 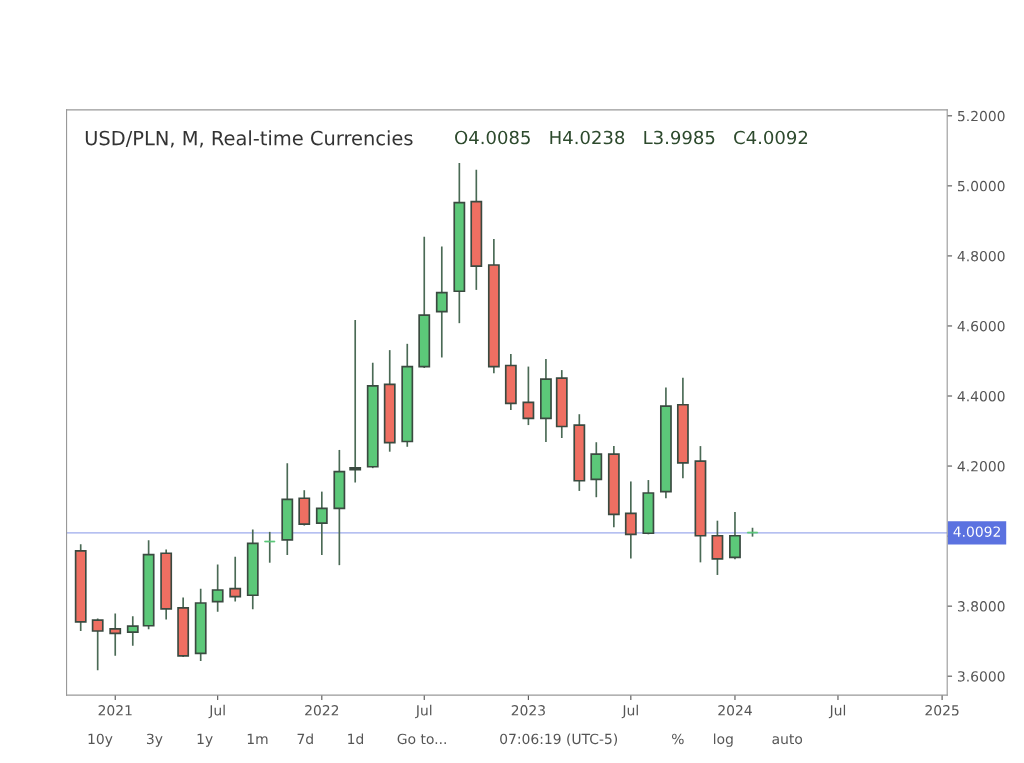 What do you see at coordinates (735, 710) in the screenshot?
I see `x-tick-label: 2024` at bounding box center [735, 710].